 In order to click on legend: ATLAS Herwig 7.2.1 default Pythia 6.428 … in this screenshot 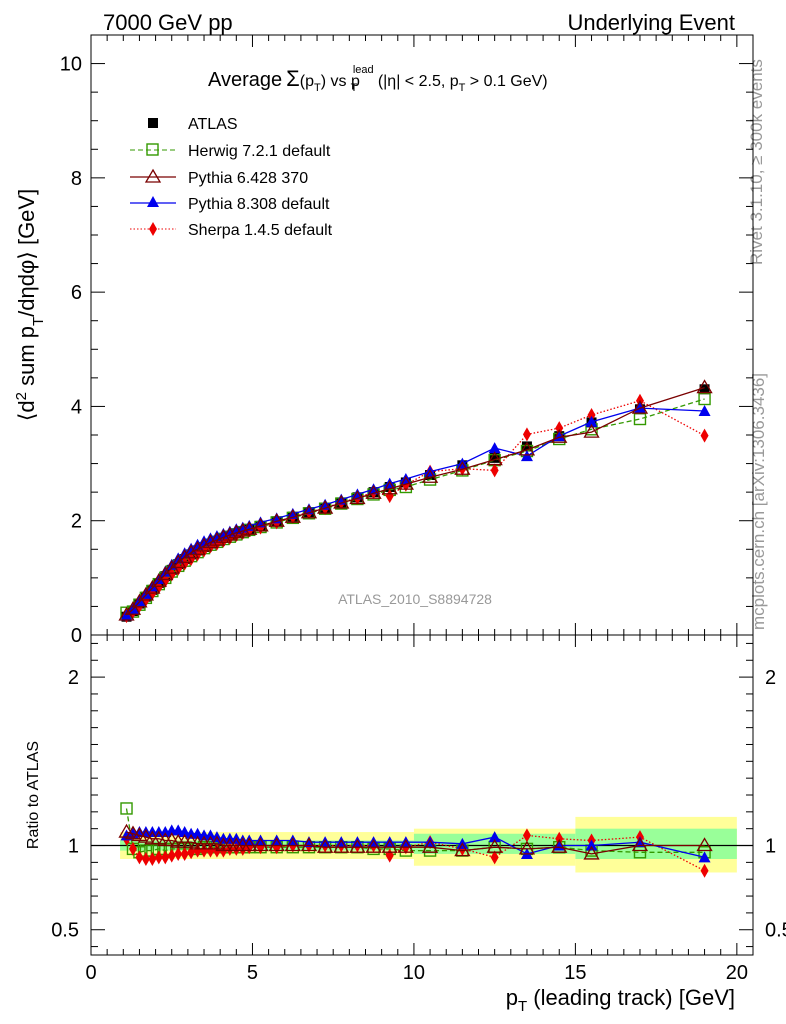, I will do `click(231, 177)`.